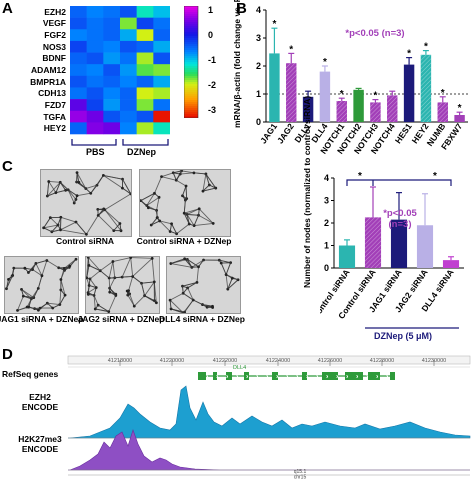 This screenshot has height=479, width=474. What do you see at coordinates (40, 444) in the screenshot?
I see `track-label-h3k27me3: H2K27me3 ENCODE` at bounding box center [40, 444].